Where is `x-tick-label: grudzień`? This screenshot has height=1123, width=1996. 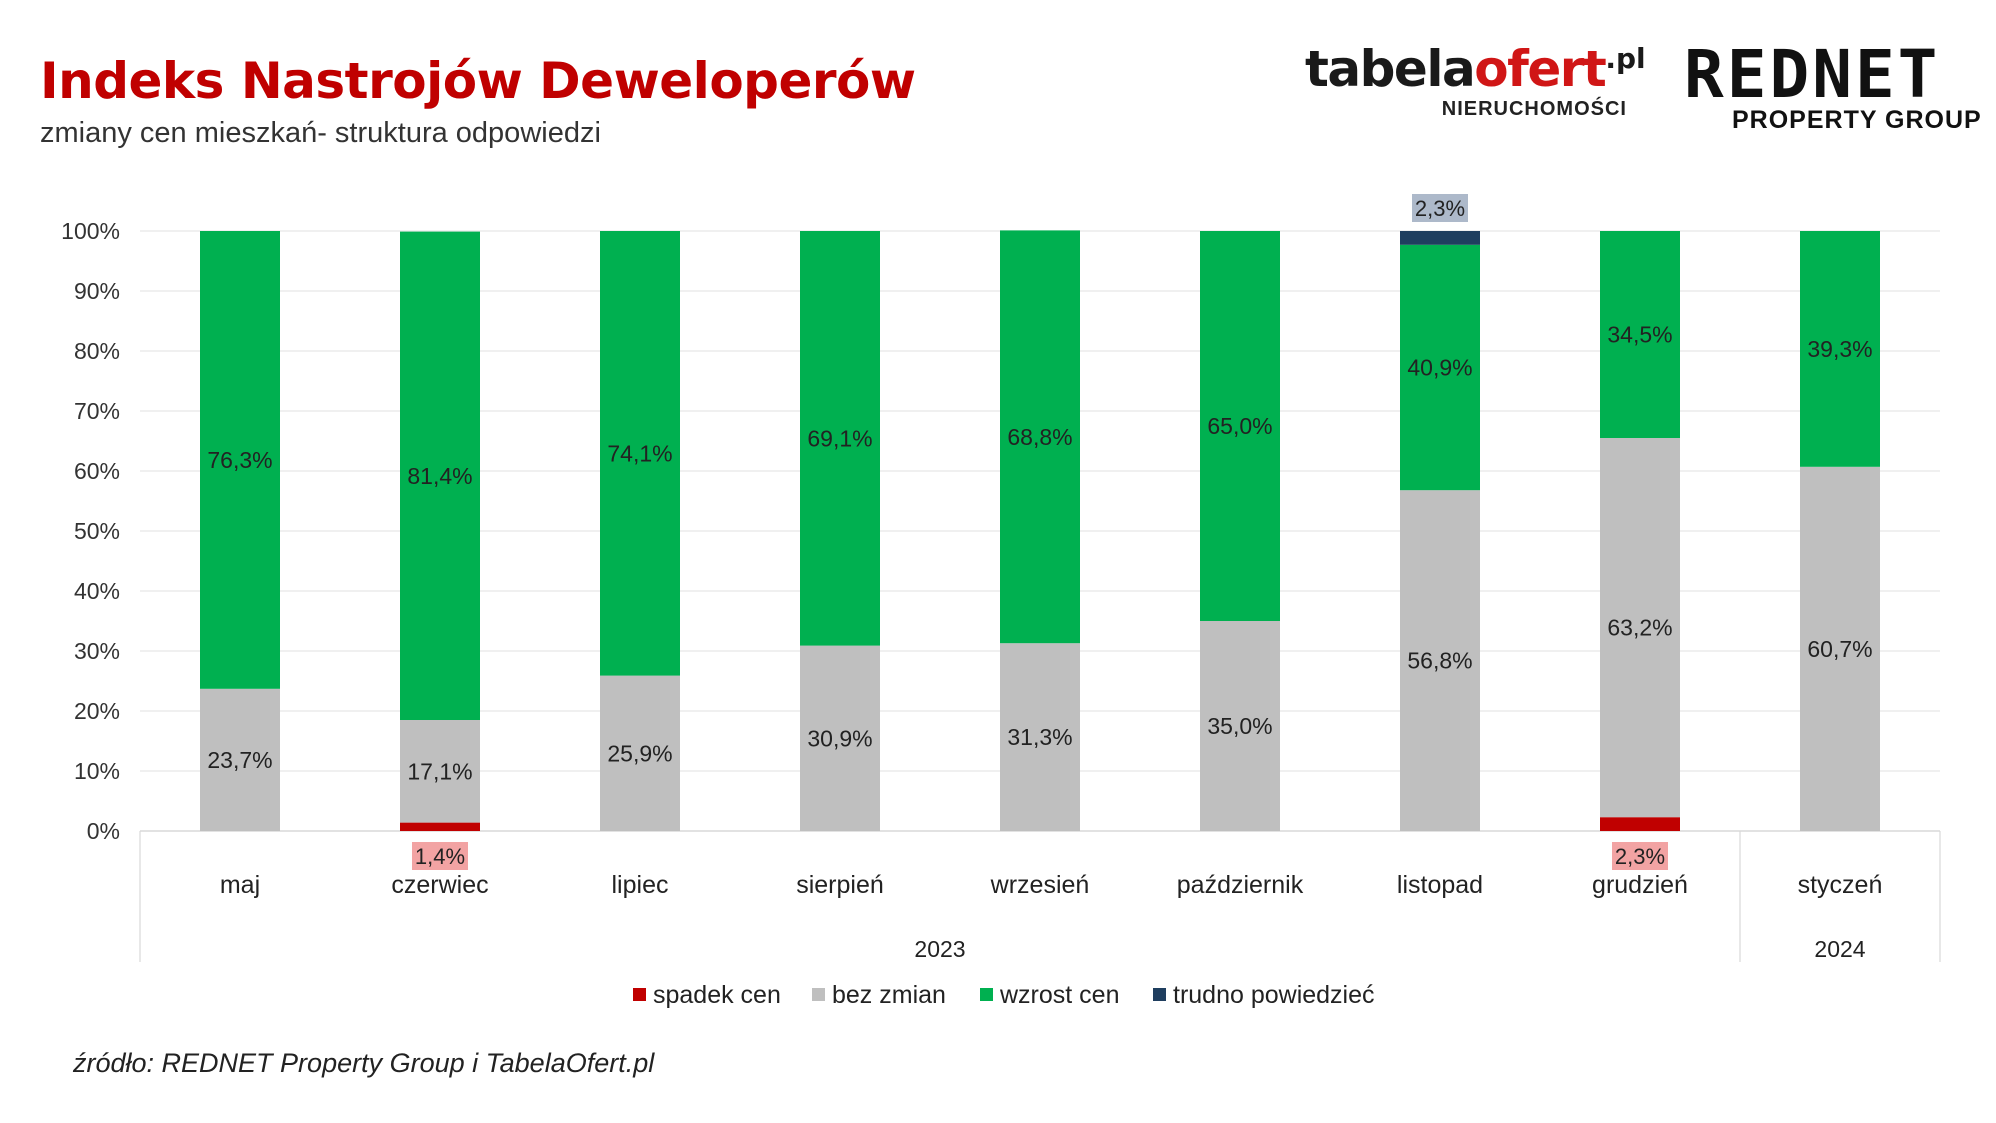 x-tick-label: grudzień is located at coordinates (1640, 885).